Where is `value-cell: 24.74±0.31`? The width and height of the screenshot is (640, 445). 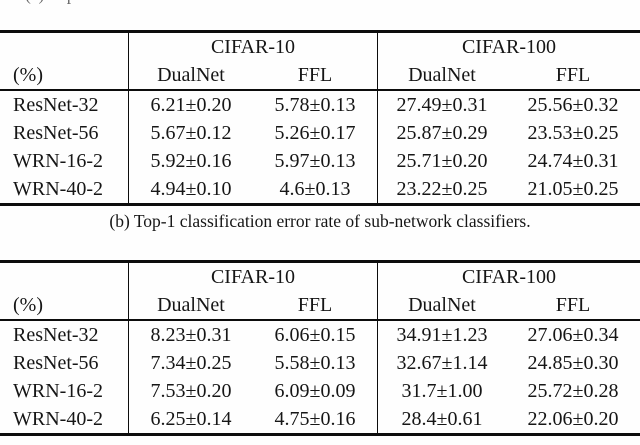
value-cell: 24.74±0.31 is located at coordinates (573, 160).